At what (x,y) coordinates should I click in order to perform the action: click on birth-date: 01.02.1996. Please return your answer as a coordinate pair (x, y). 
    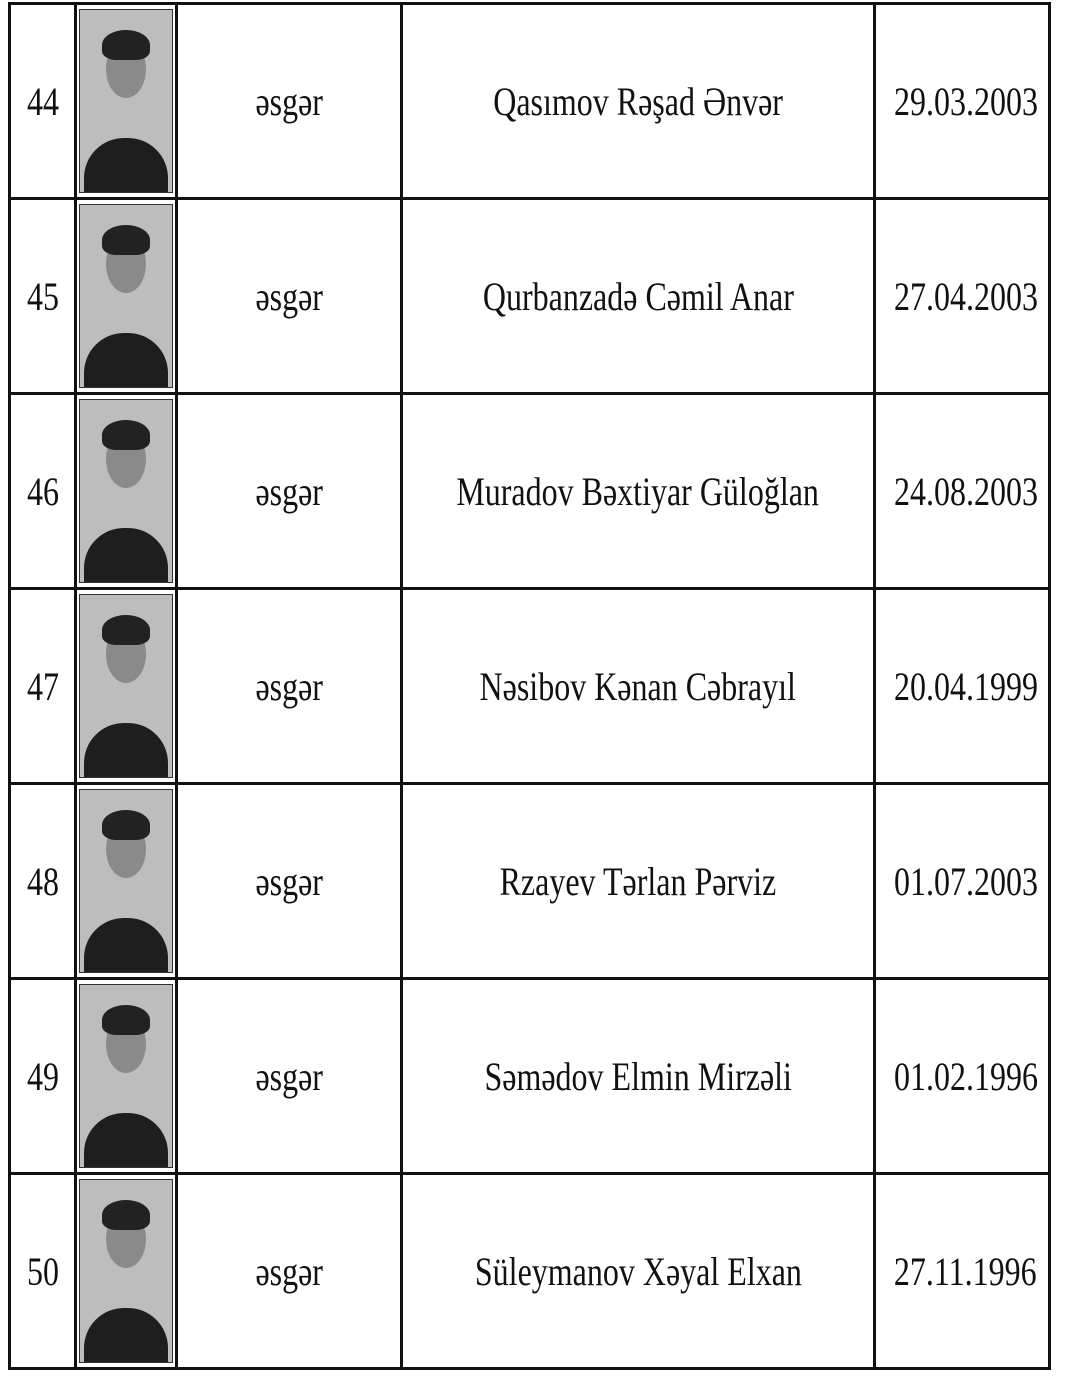
    Looking at the image, I should click on (966, 1076).